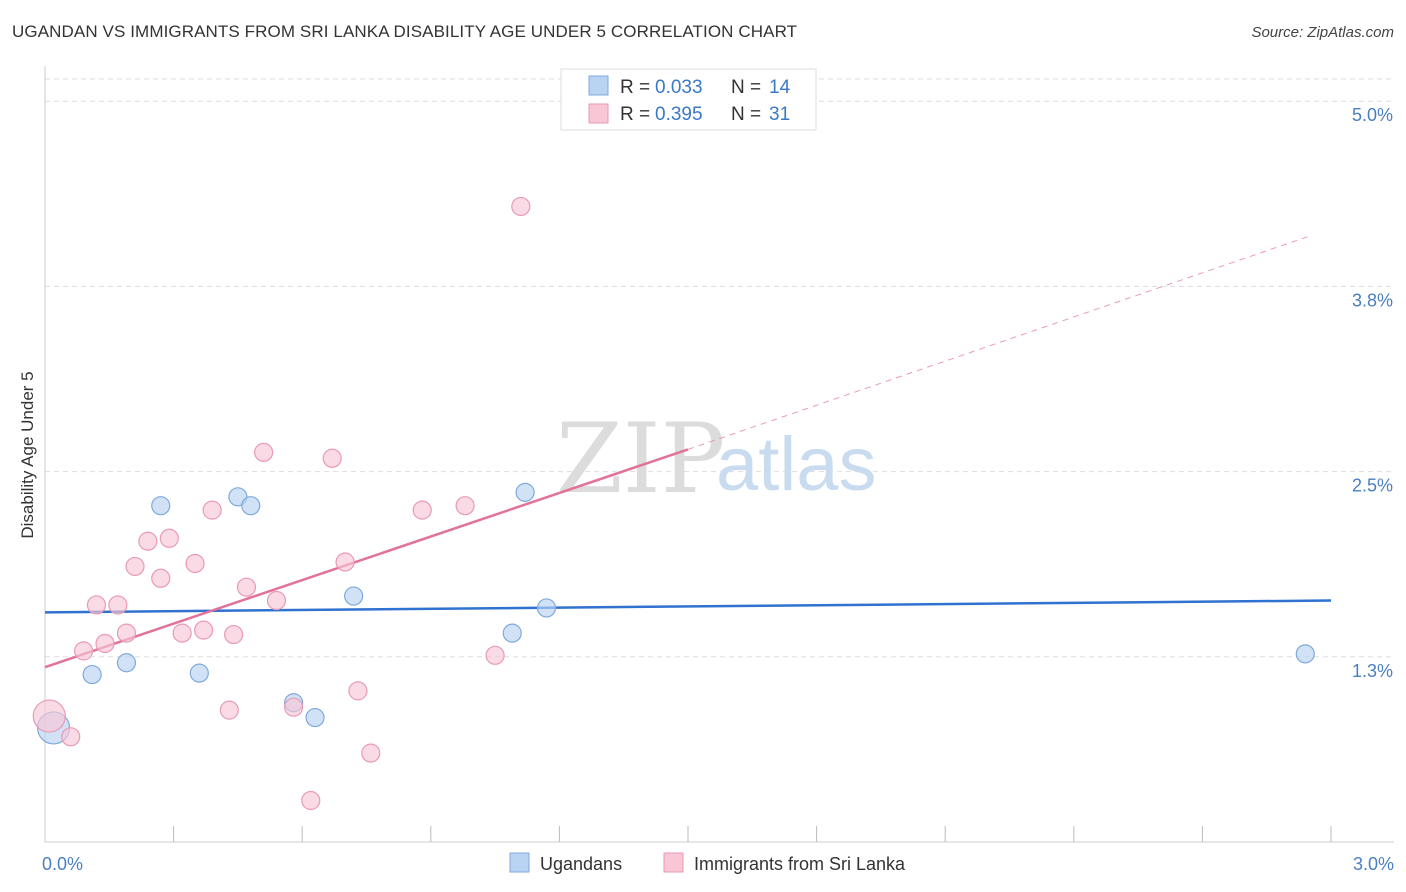  I want to click on x-tick-label: 0.0%, so click(62, 864).